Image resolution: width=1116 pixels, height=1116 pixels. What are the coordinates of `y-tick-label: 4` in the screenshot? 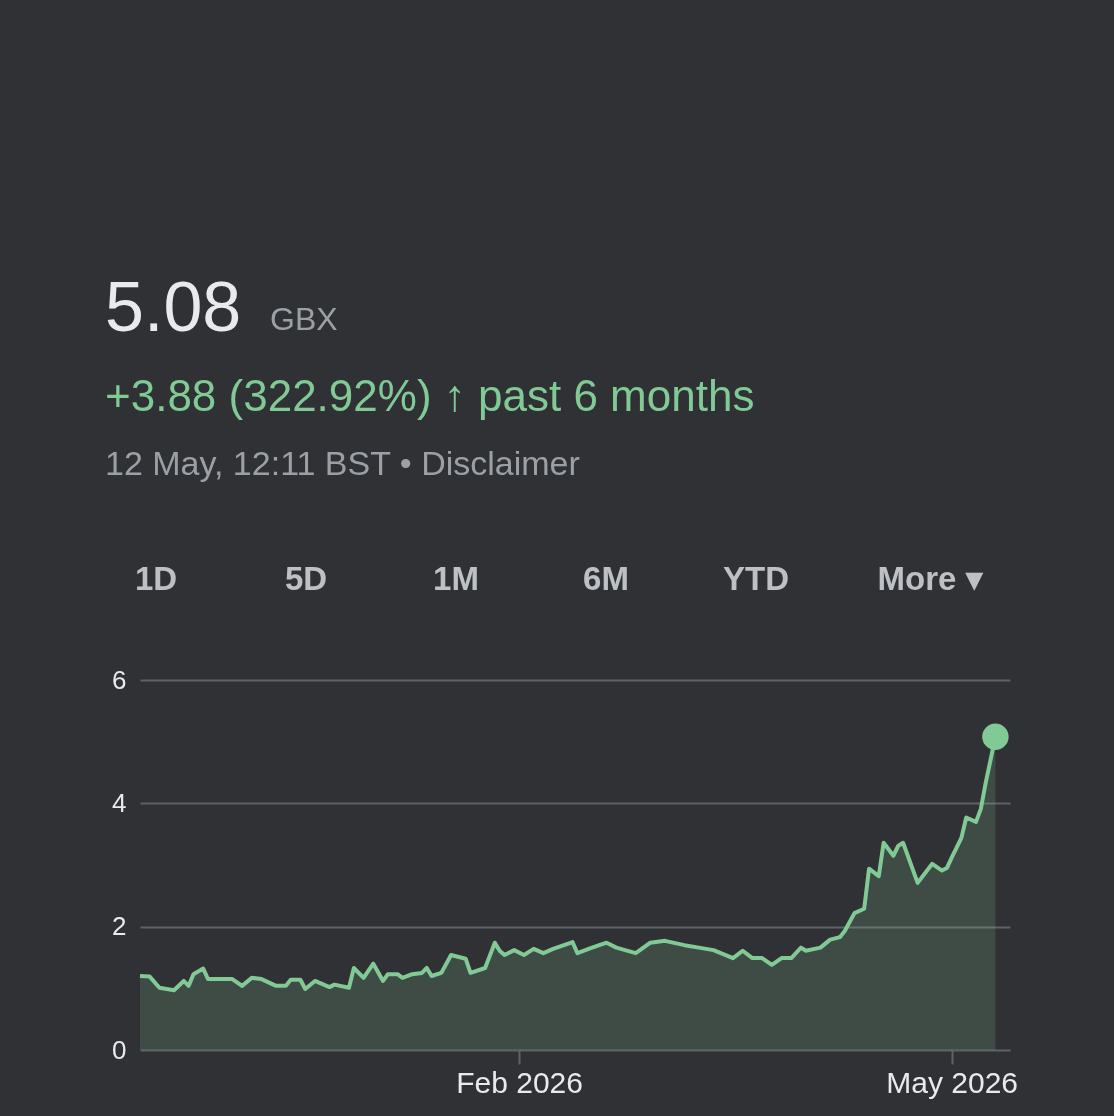 It's located at (119, 802).